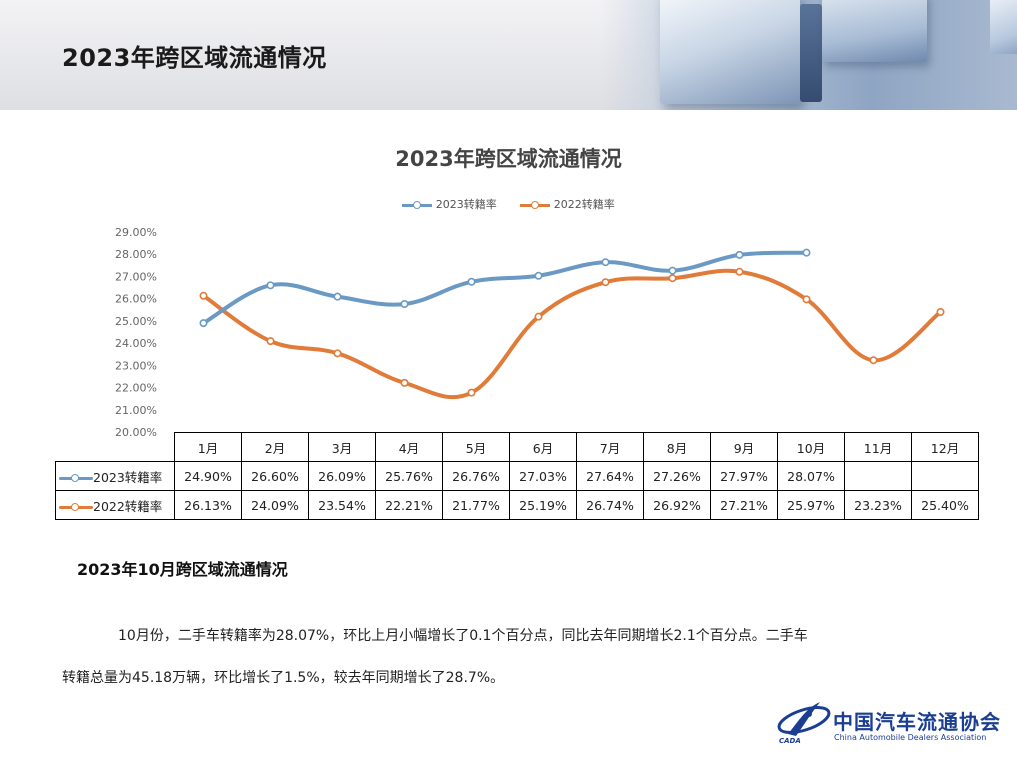 This screenshot has height=757, width=1017. Describe the element at coordinates (508, 55) in the screenshot. I see `header-banner: 2023年跨区域流通情况` at that location.